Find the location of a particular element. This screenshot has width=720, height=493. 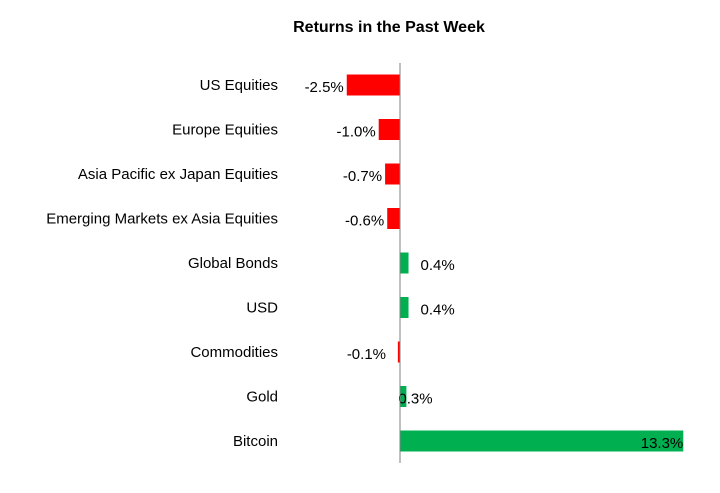

value-label-8: 13.3% is located at coordinates (662, 443).